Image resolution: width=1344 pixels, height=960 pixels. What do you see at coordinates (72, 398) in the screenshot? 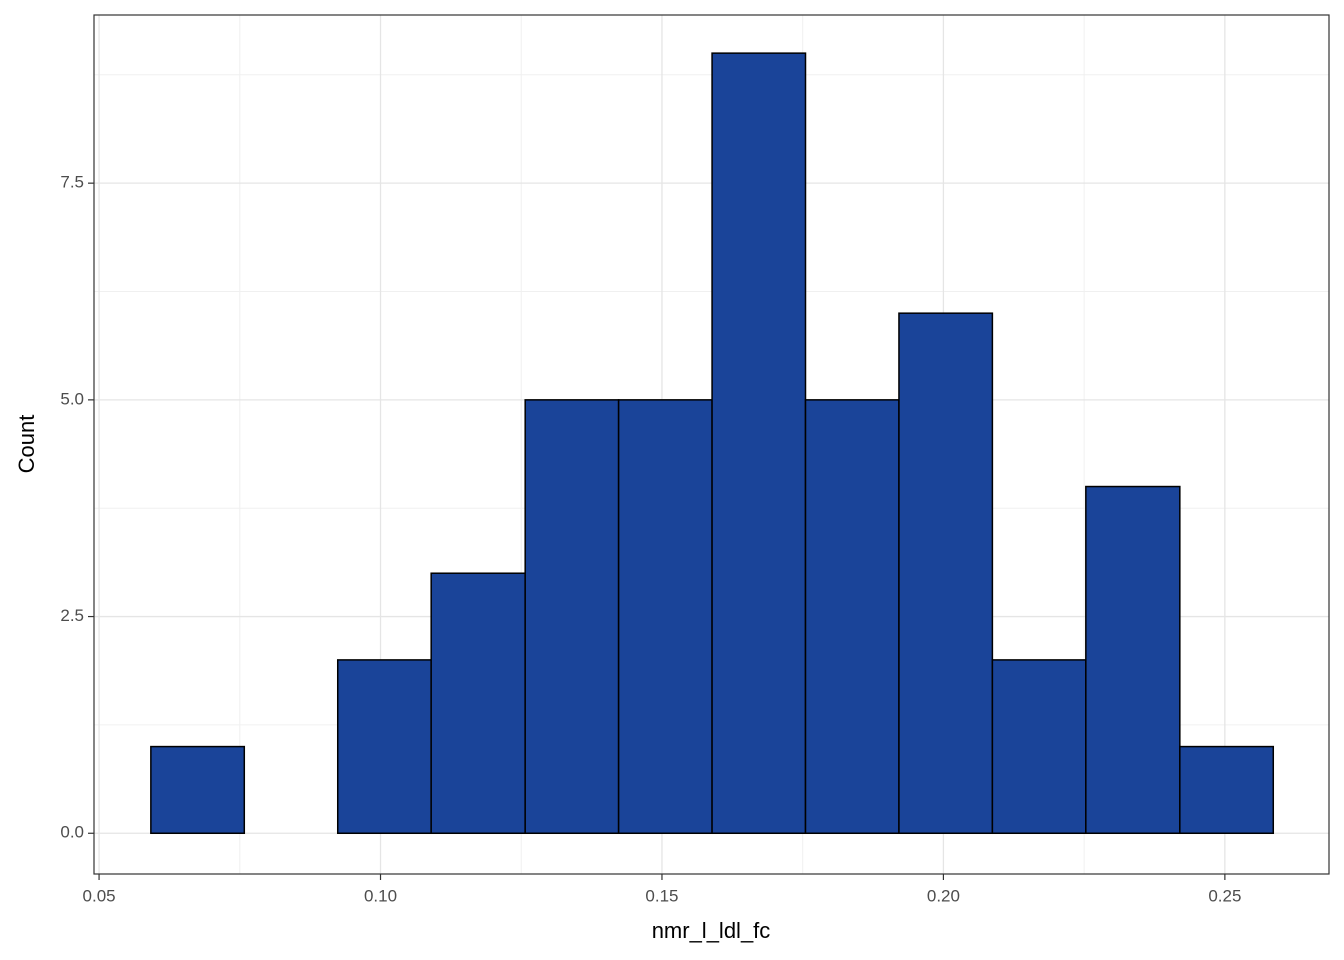
I see `y-tick-label: 5.0` at bounding box center [72, 398].